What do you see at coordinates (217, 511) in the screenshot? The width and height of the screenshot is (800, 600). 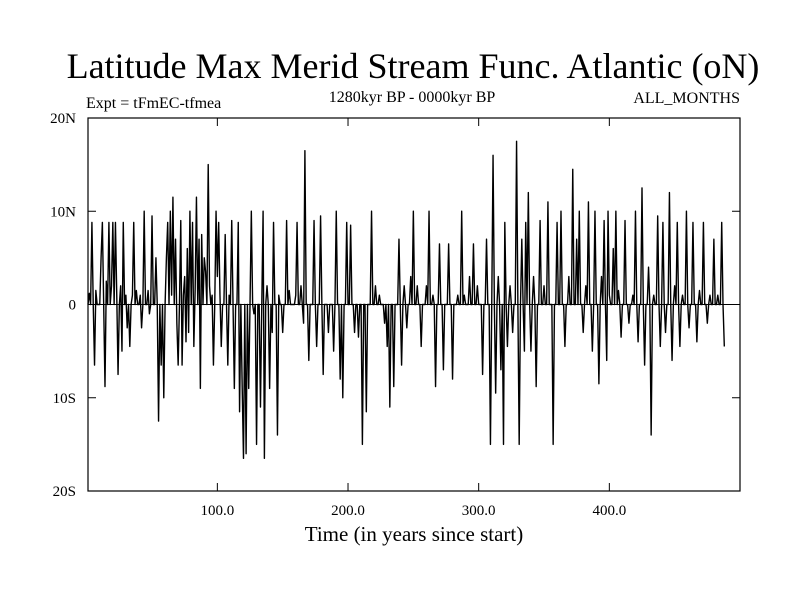 I see `x-tick-label: 100.0` at bounding box center [217, 511].